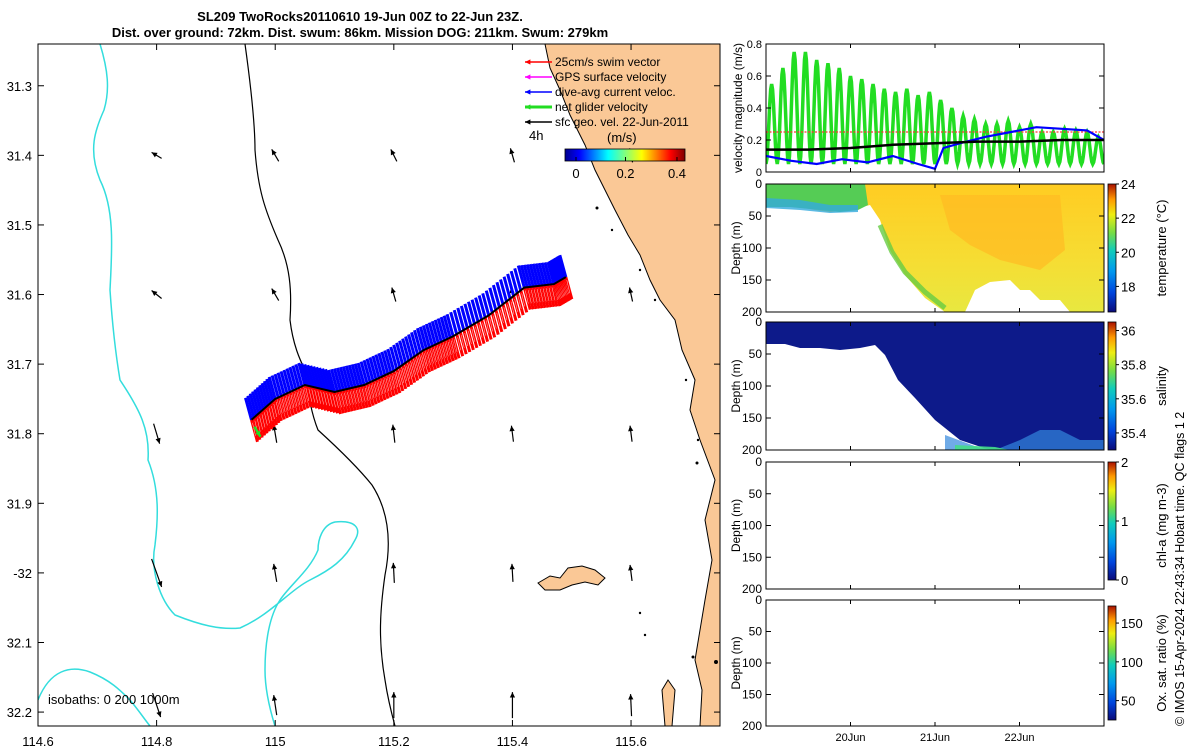 Image resolution: width=1200 pixels, height=750 pixels. What do you see at coordinates (935, 148) in the screenshot?
I see `current-velocity-line` at bounding box center [935, 148].